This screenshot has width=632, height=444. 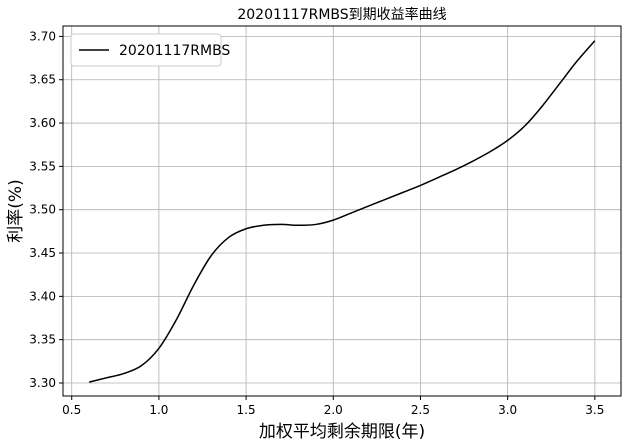 I want to click on x-tick-label: 0.5, so click(x=71, y=410).